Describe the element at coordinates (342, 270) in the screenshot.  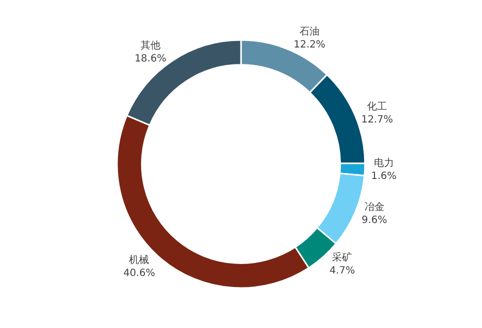
I see `data-label: 4.7%` at that location.